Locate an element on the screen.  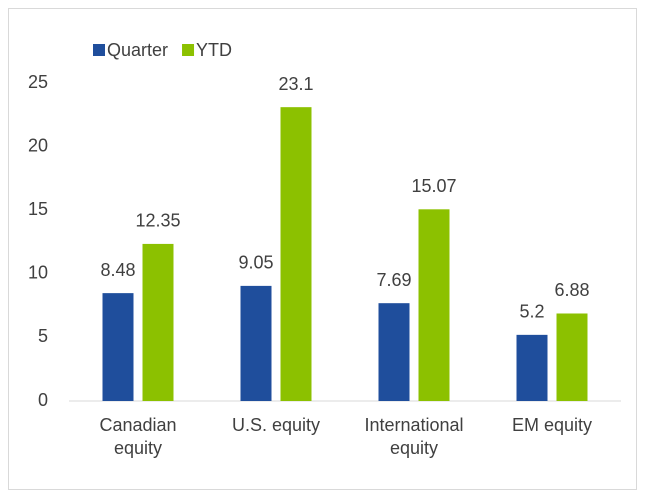
legend-label: YTD is located at coordinates (214, 50).